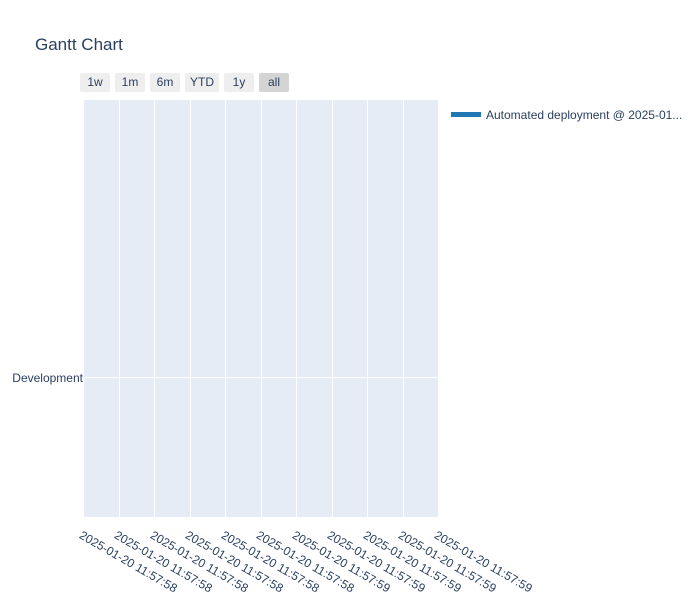  I want to click on range-button-all: all, so click(274, 82).